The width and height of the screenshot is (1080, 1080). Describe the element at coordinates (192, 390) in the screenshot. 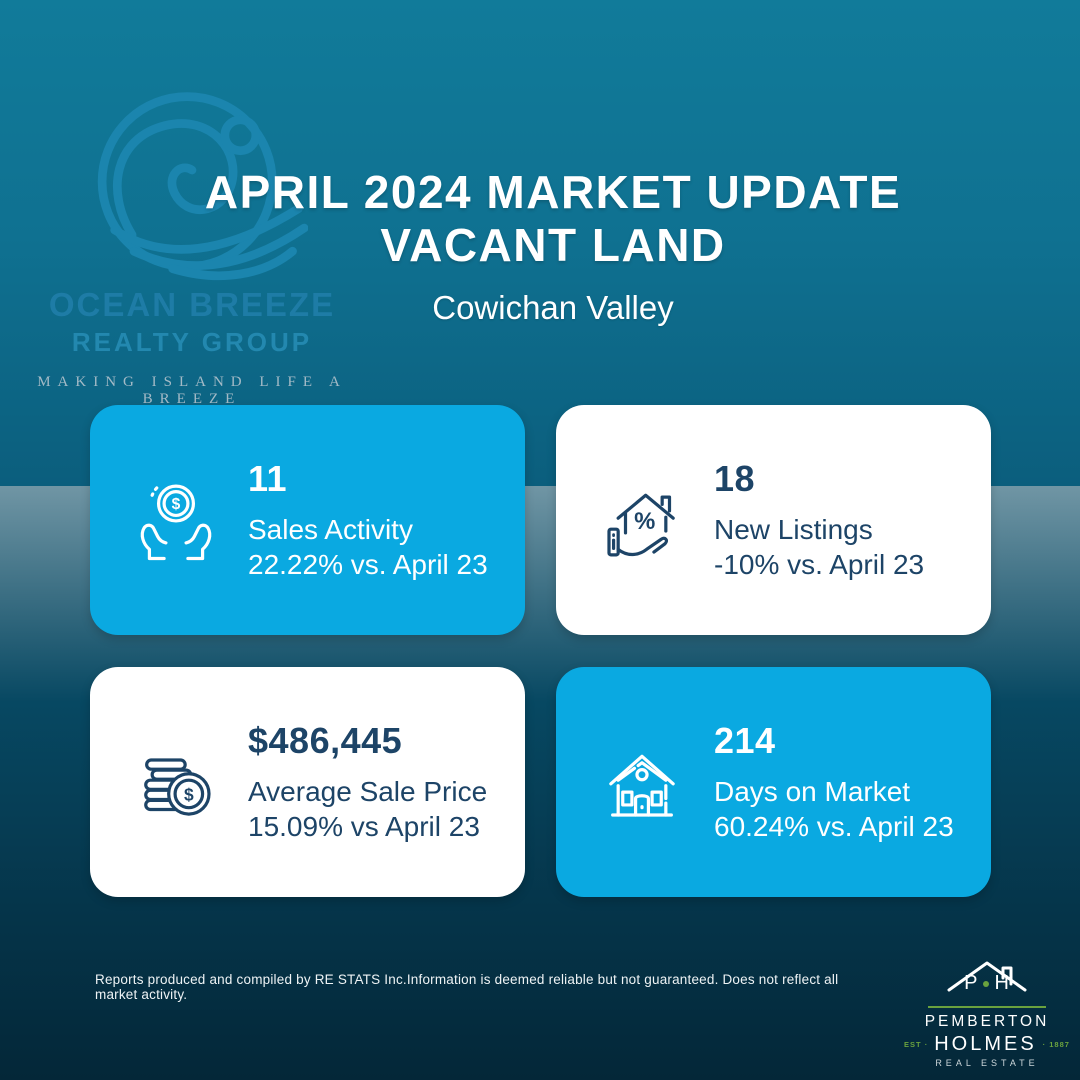

I see `brand-tagline: MAKING ISLAND LIFE A BREEZE` at that location.